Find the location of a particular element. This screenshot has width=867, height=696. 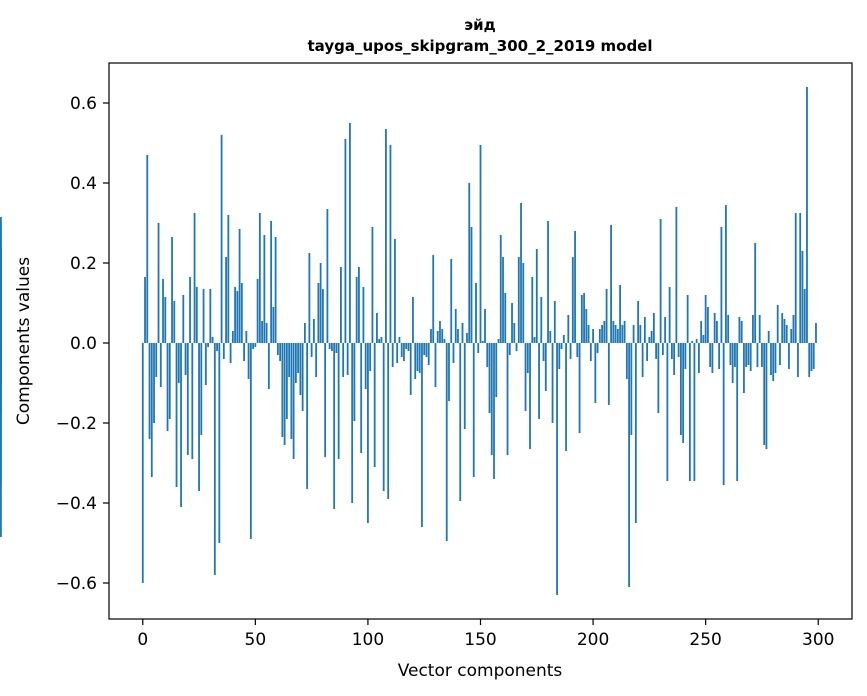

y-tick-label: 0.6 is located at coordinates (83, 104).